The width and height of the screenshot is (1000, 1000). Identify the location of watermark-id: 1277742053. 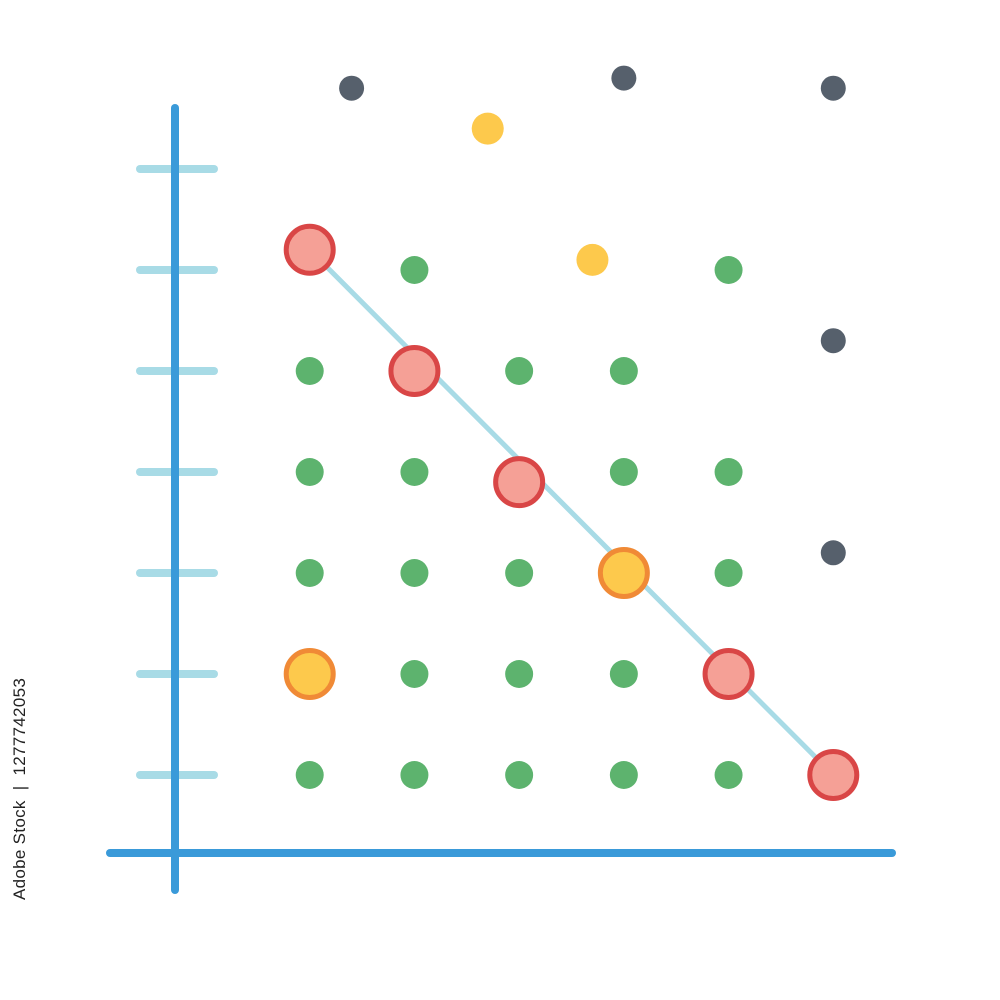
(19, 726).